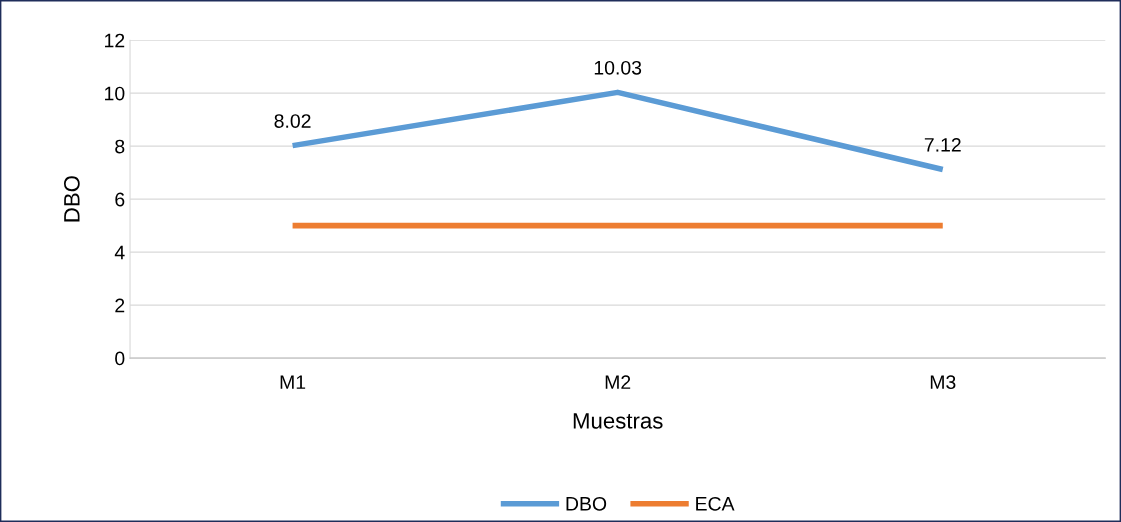  I want to click on data-label: 10.03, so click(618, 67).